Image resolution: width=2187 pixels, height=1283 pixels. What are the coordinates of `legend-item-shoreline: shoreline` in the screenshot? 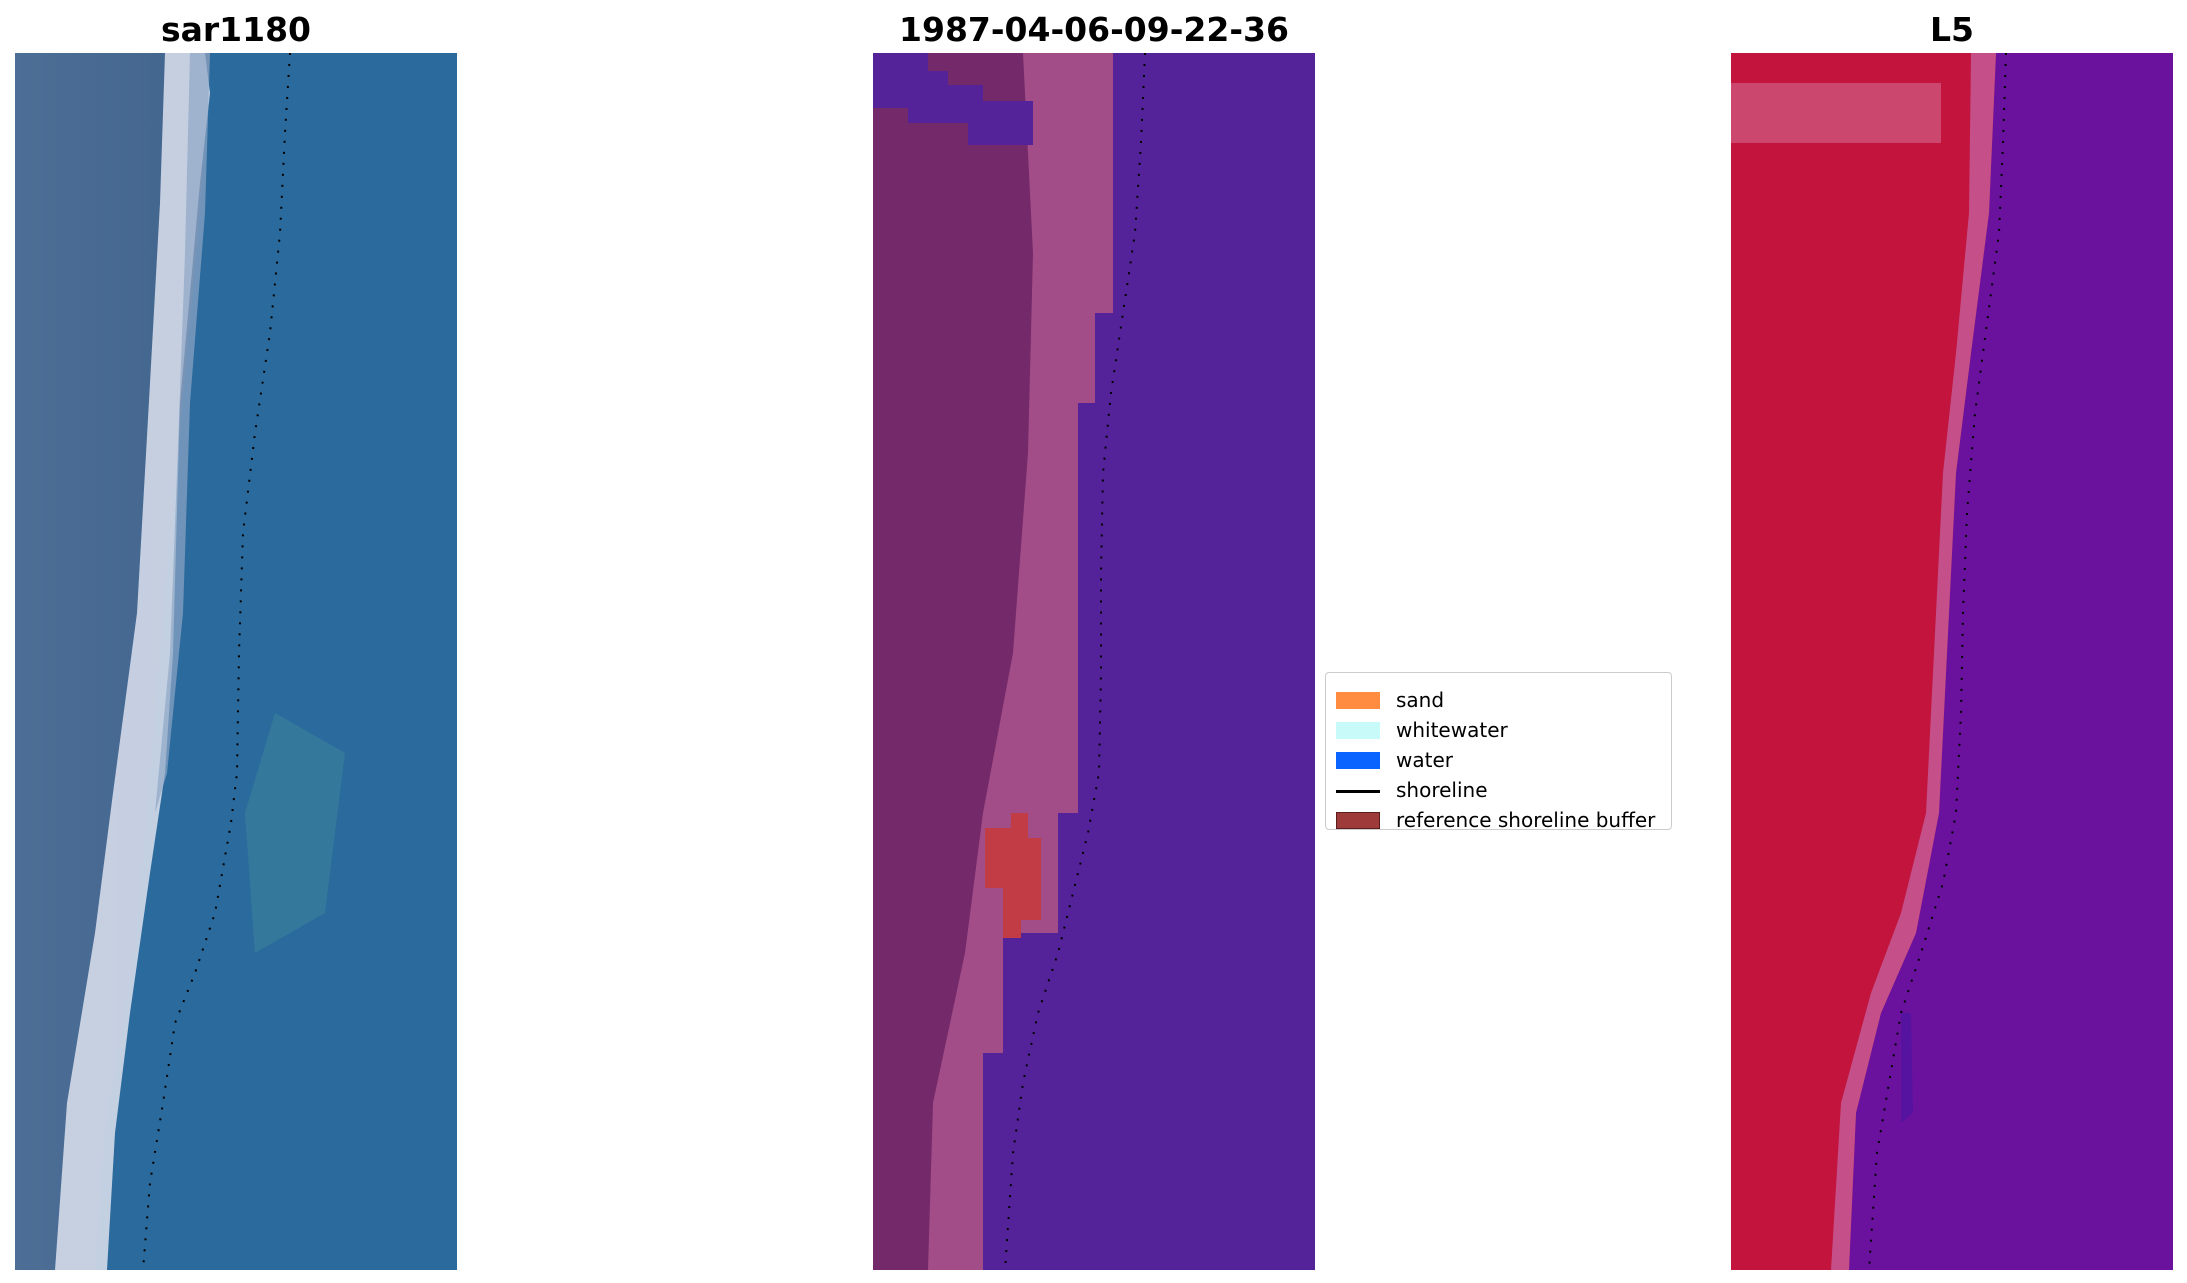 It's located at (1412, 790).